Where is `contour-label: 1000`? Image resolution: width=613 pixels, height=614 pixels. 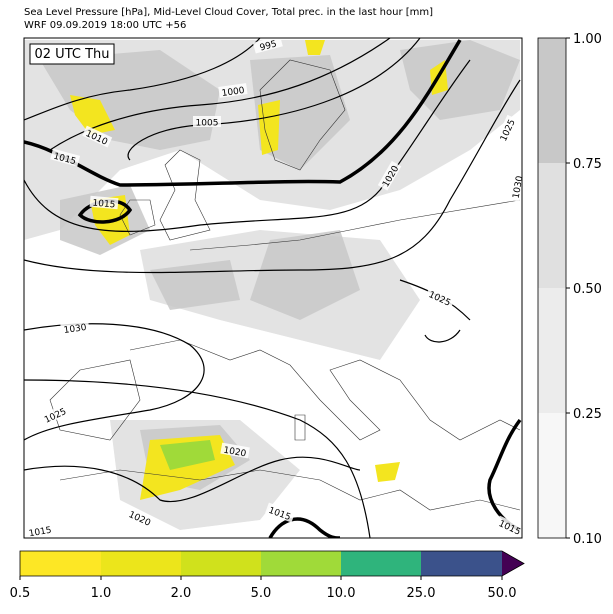 contour-label: 1000 is located at coordinates (233, 92).